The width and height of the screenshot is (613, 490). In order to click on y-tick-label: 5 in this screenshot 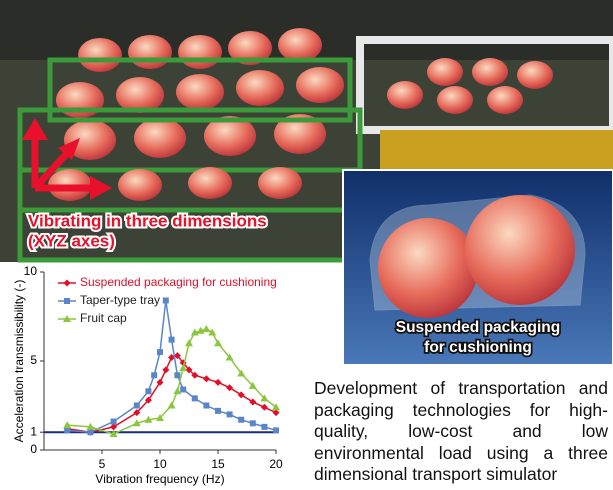, I will do `click(33, 360)`.